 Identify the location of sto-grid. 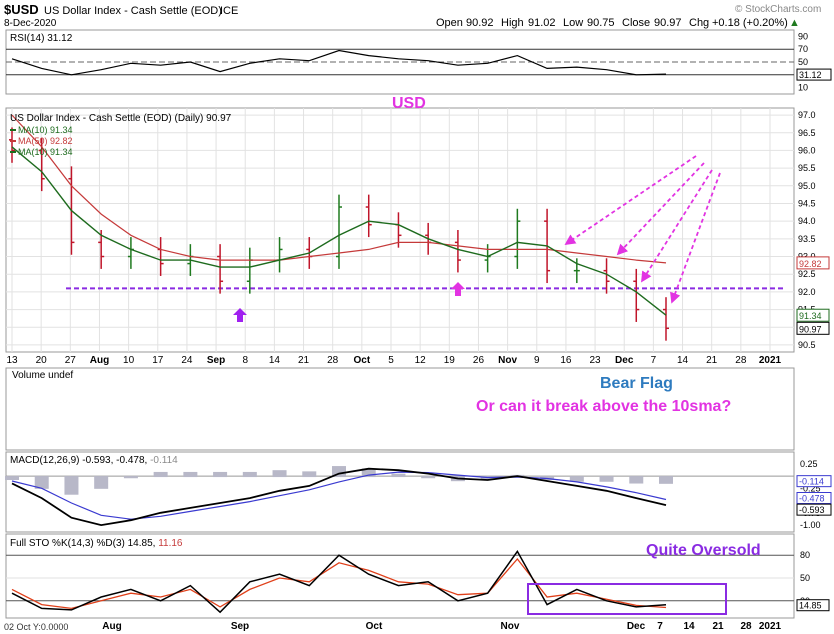
(400, 578).